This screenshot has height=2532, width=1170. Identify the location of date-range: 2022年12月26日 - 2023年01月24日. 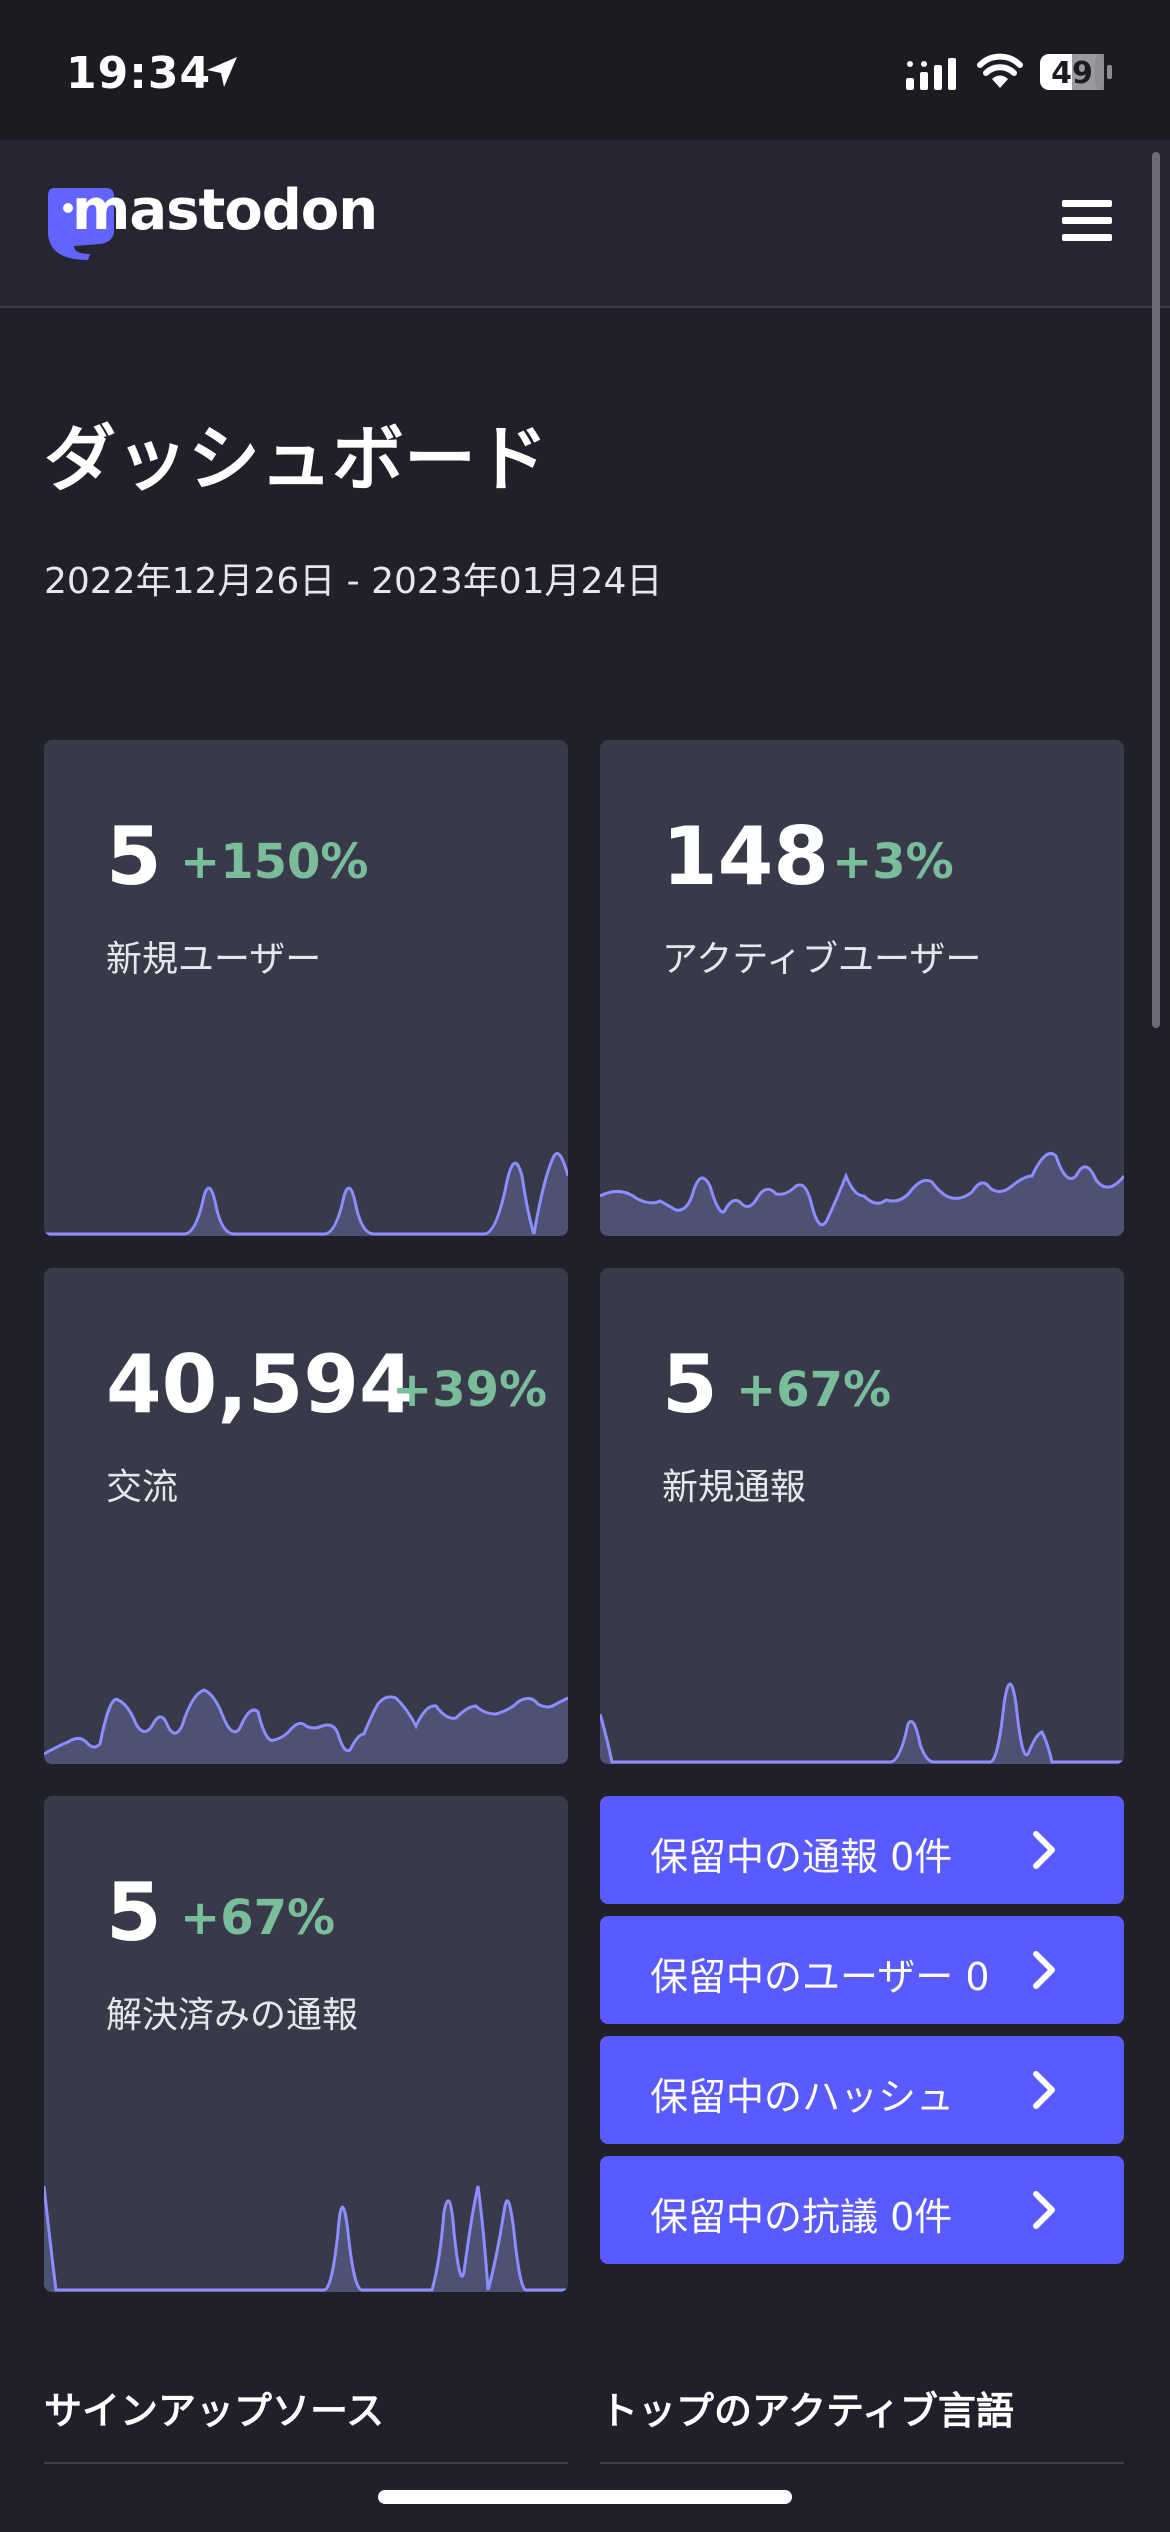
(353, 581).